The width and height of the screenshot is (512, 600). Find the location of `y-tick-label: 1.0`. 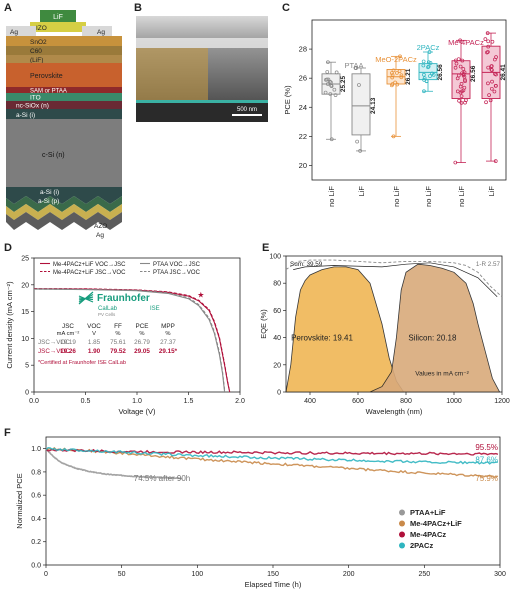

y-tick-label: 1.0 is located at coordinates (36, 449).